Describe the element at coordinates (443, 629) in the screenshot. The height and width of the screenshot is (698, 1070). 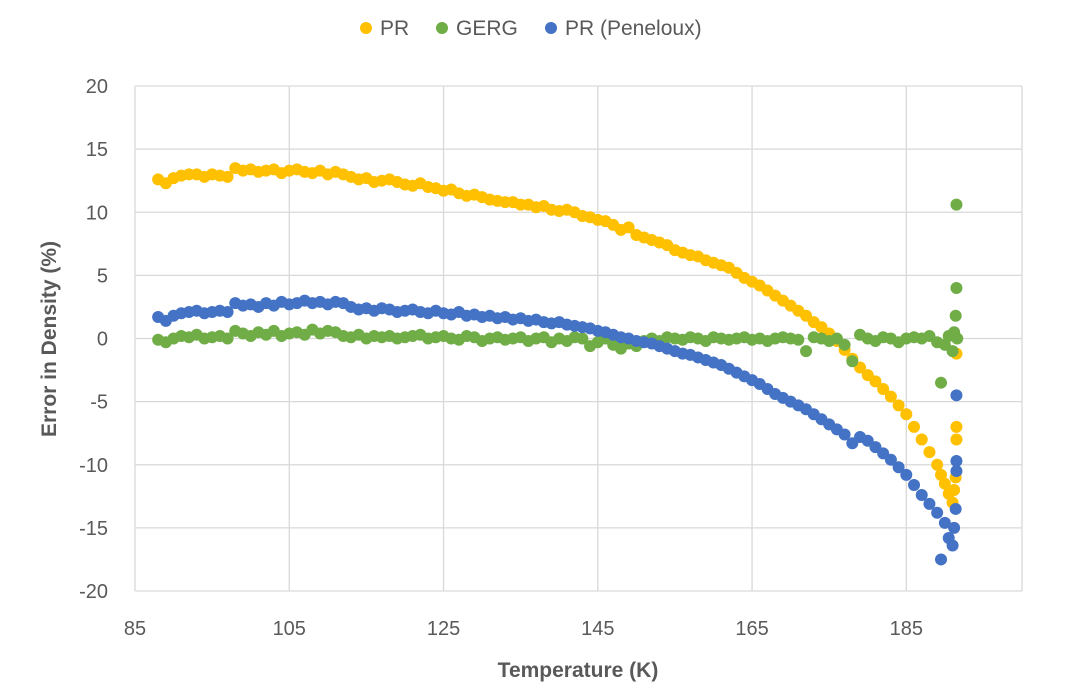
I see `x-tick-label: 125` at that location.